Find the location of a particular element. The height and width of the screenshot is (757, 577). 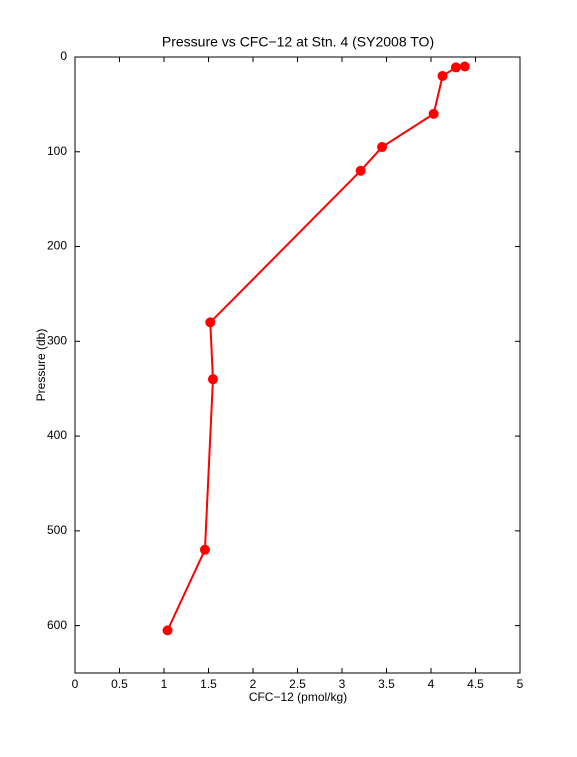

x-tick-label: 4 is located at coordinates (431, 684).